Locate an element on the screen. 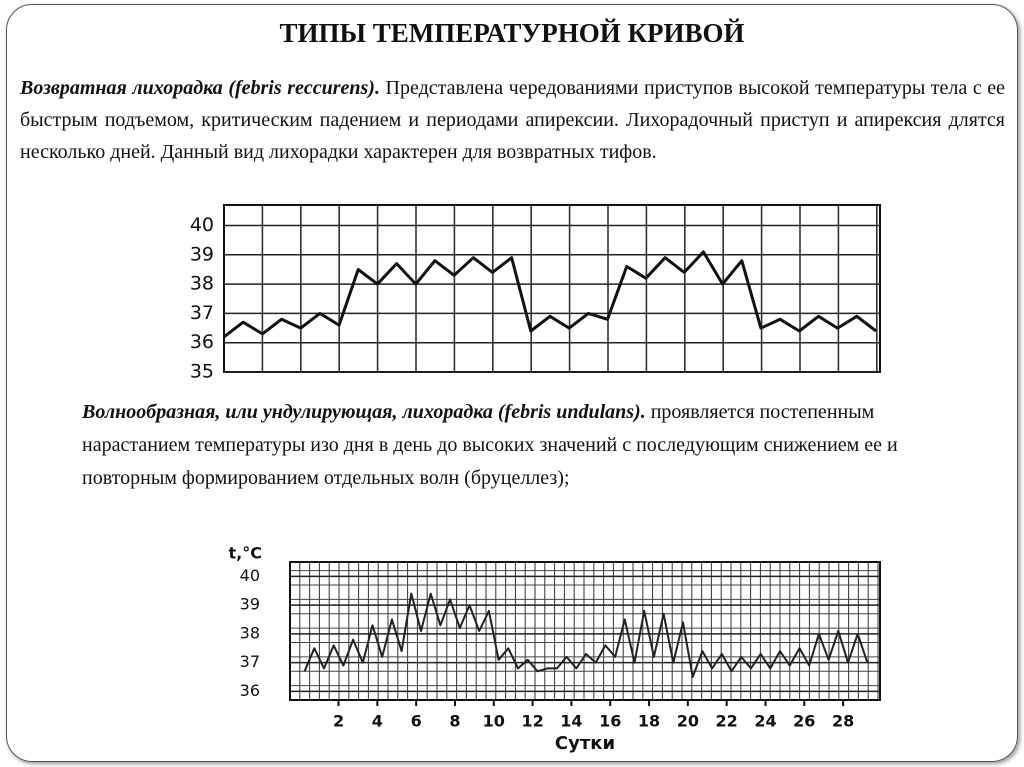  x-tick-label: 24 is located at coordinates (765, 721).